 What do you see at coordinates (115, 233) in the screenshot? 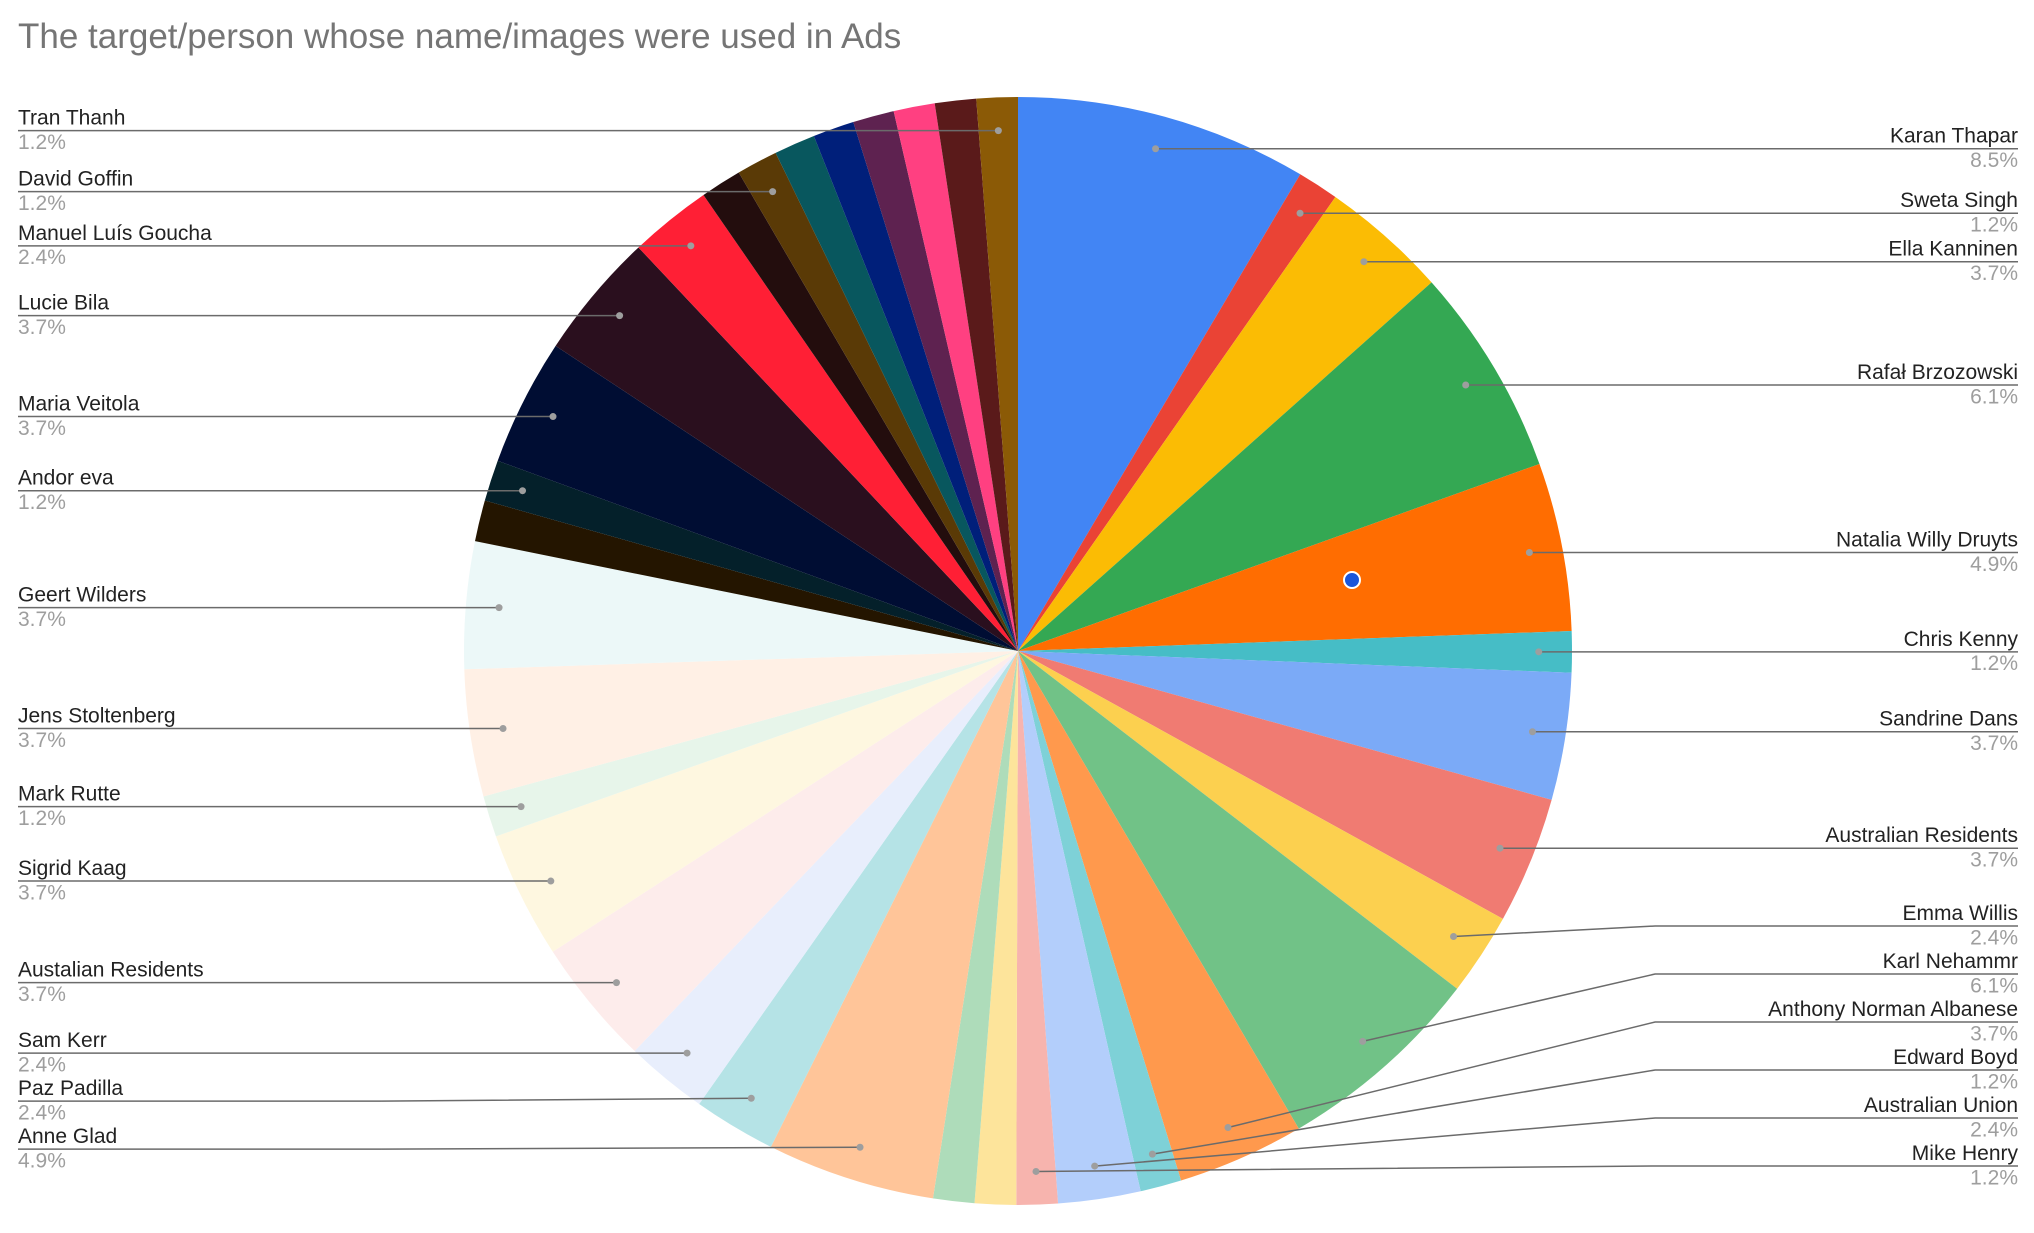
I see `slice-label: Manuel Luís Goucha` at bounding box center [115, 233].